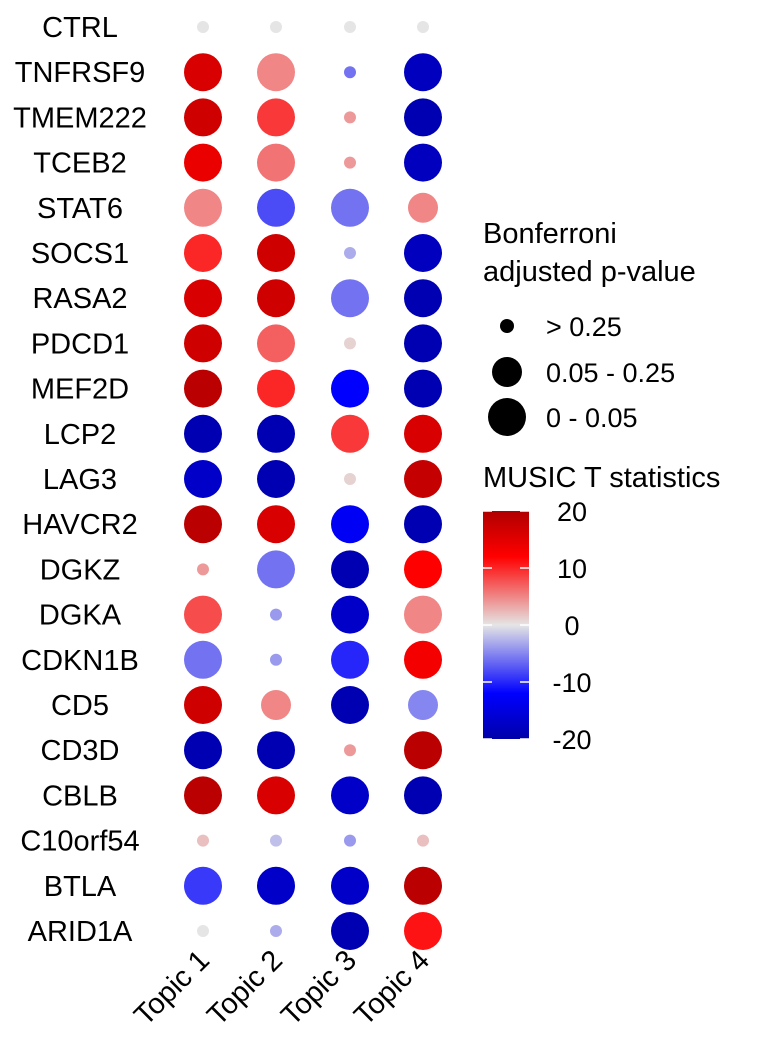 This screenshot has width=768, height=1056. Describe the element at coordinates (571, 683) in the screenshot. I see `colorbar-tick-label: -10` at that location.